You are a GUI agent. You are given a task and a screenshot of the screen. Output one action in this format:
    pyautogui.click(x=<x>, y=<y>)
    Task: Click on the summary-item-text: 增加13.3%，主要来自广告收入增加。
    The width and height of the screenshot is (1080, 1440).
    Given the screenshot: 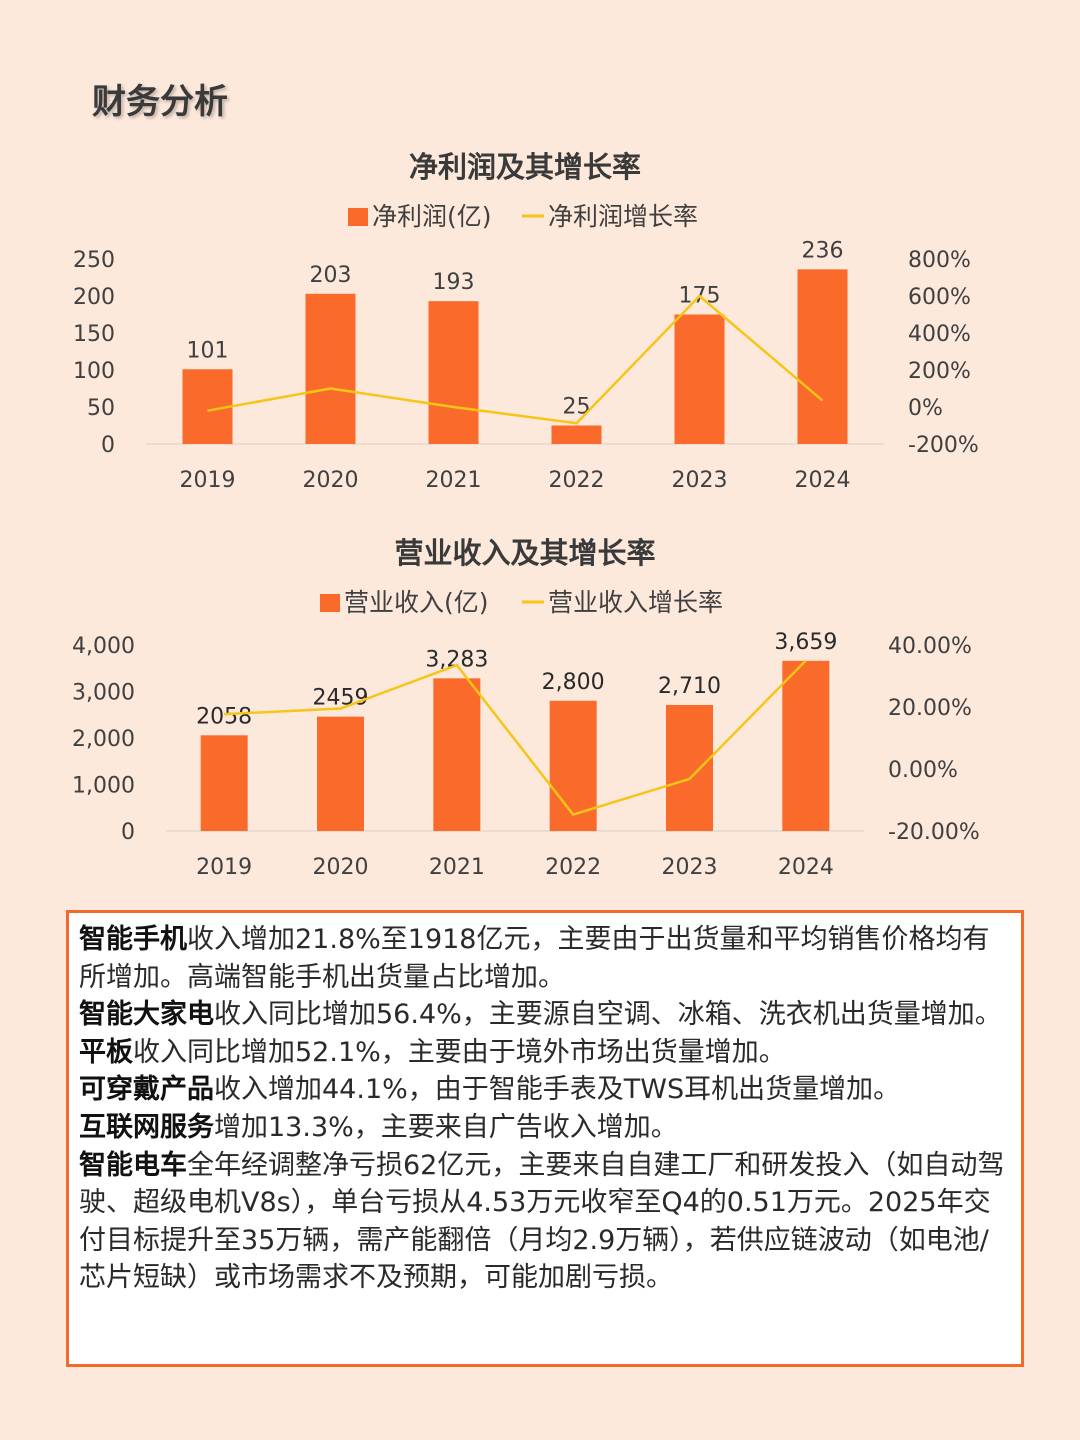 What is the action you would take?
    pyautogui.click(x=446, y=1127)
    